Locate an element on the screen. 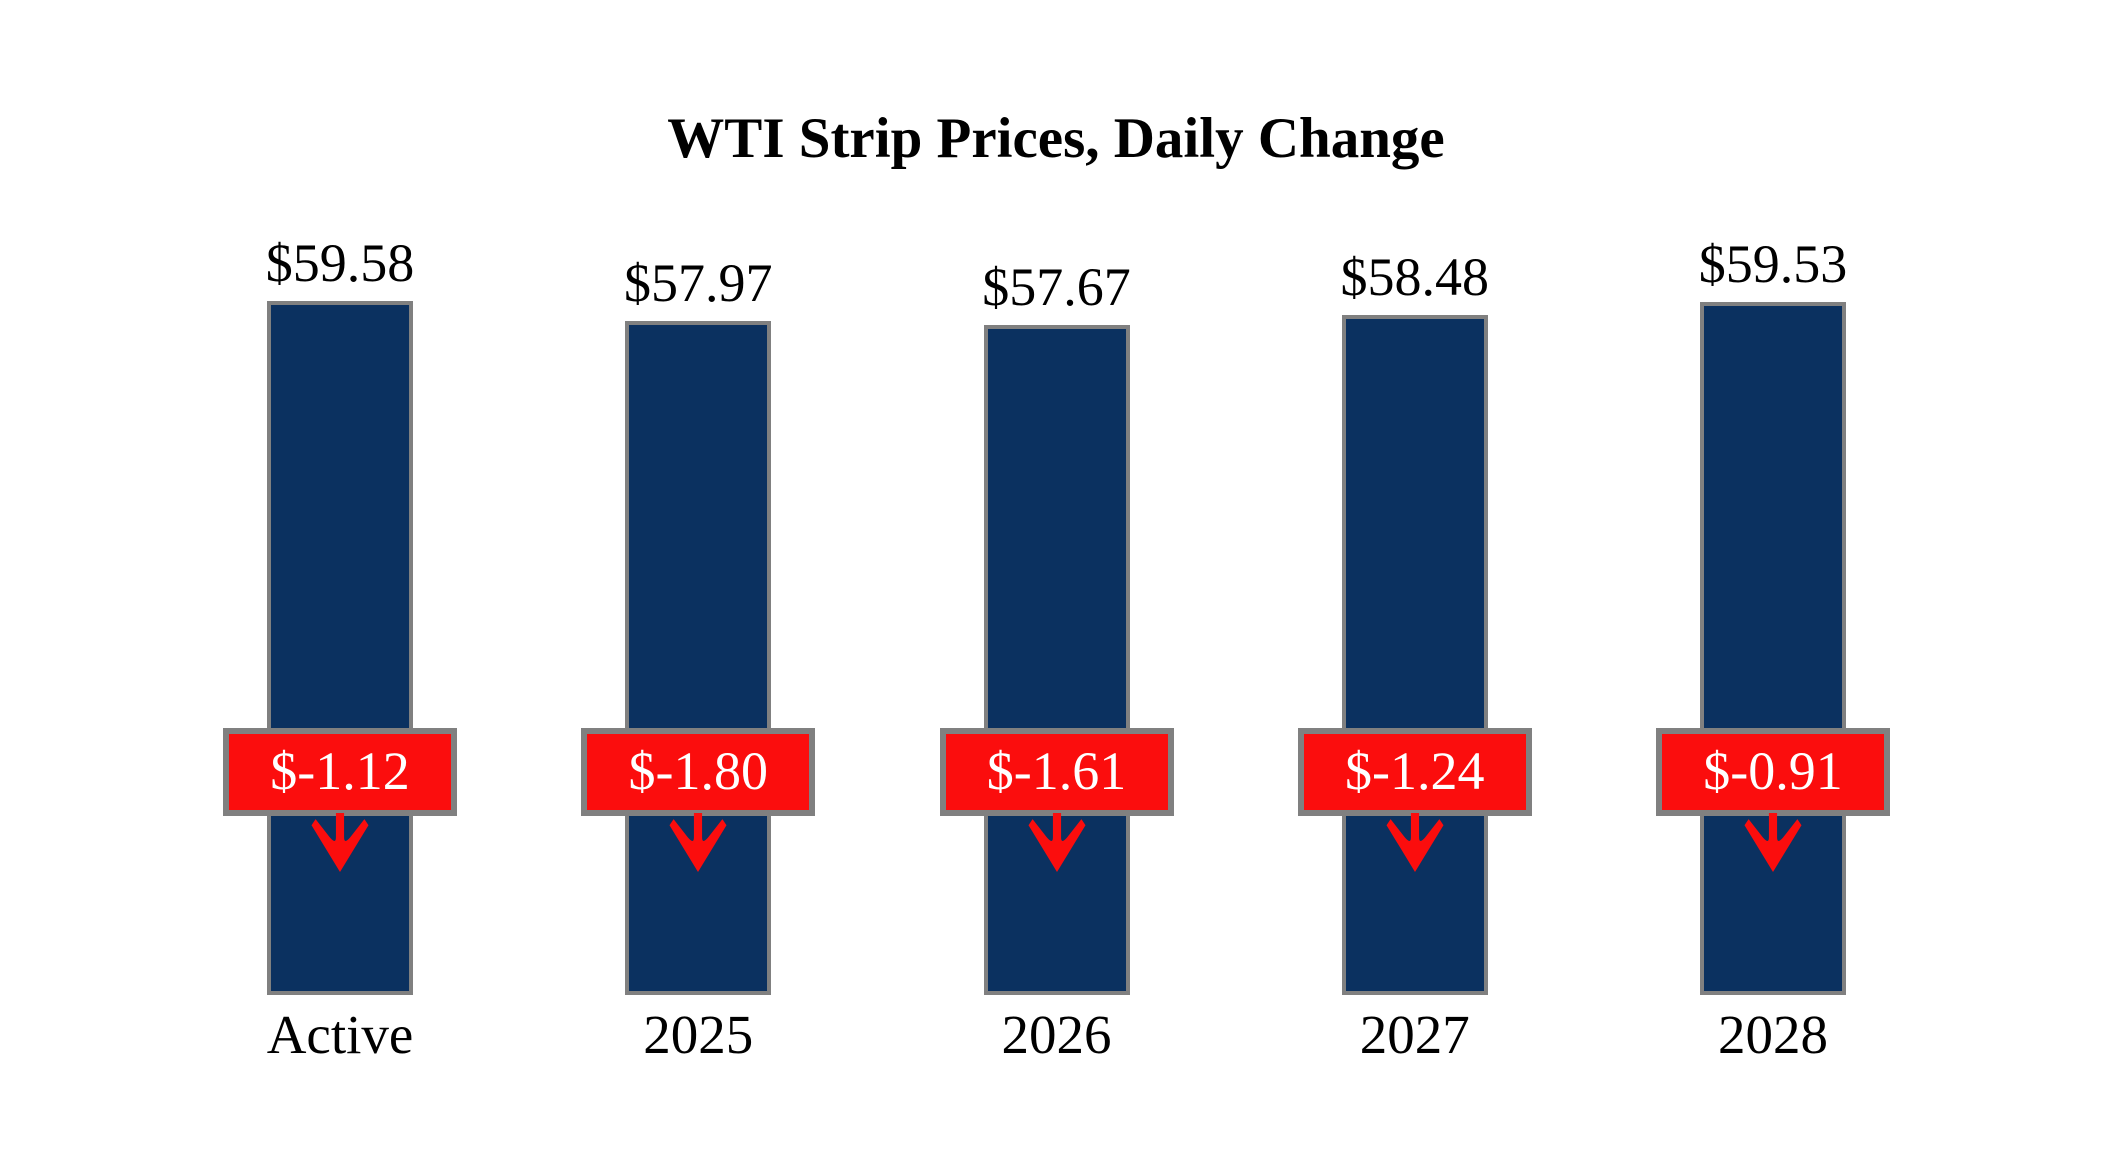  bar-column: $58.48 $-1.24 2027 is located at coordinates (1414, 576).